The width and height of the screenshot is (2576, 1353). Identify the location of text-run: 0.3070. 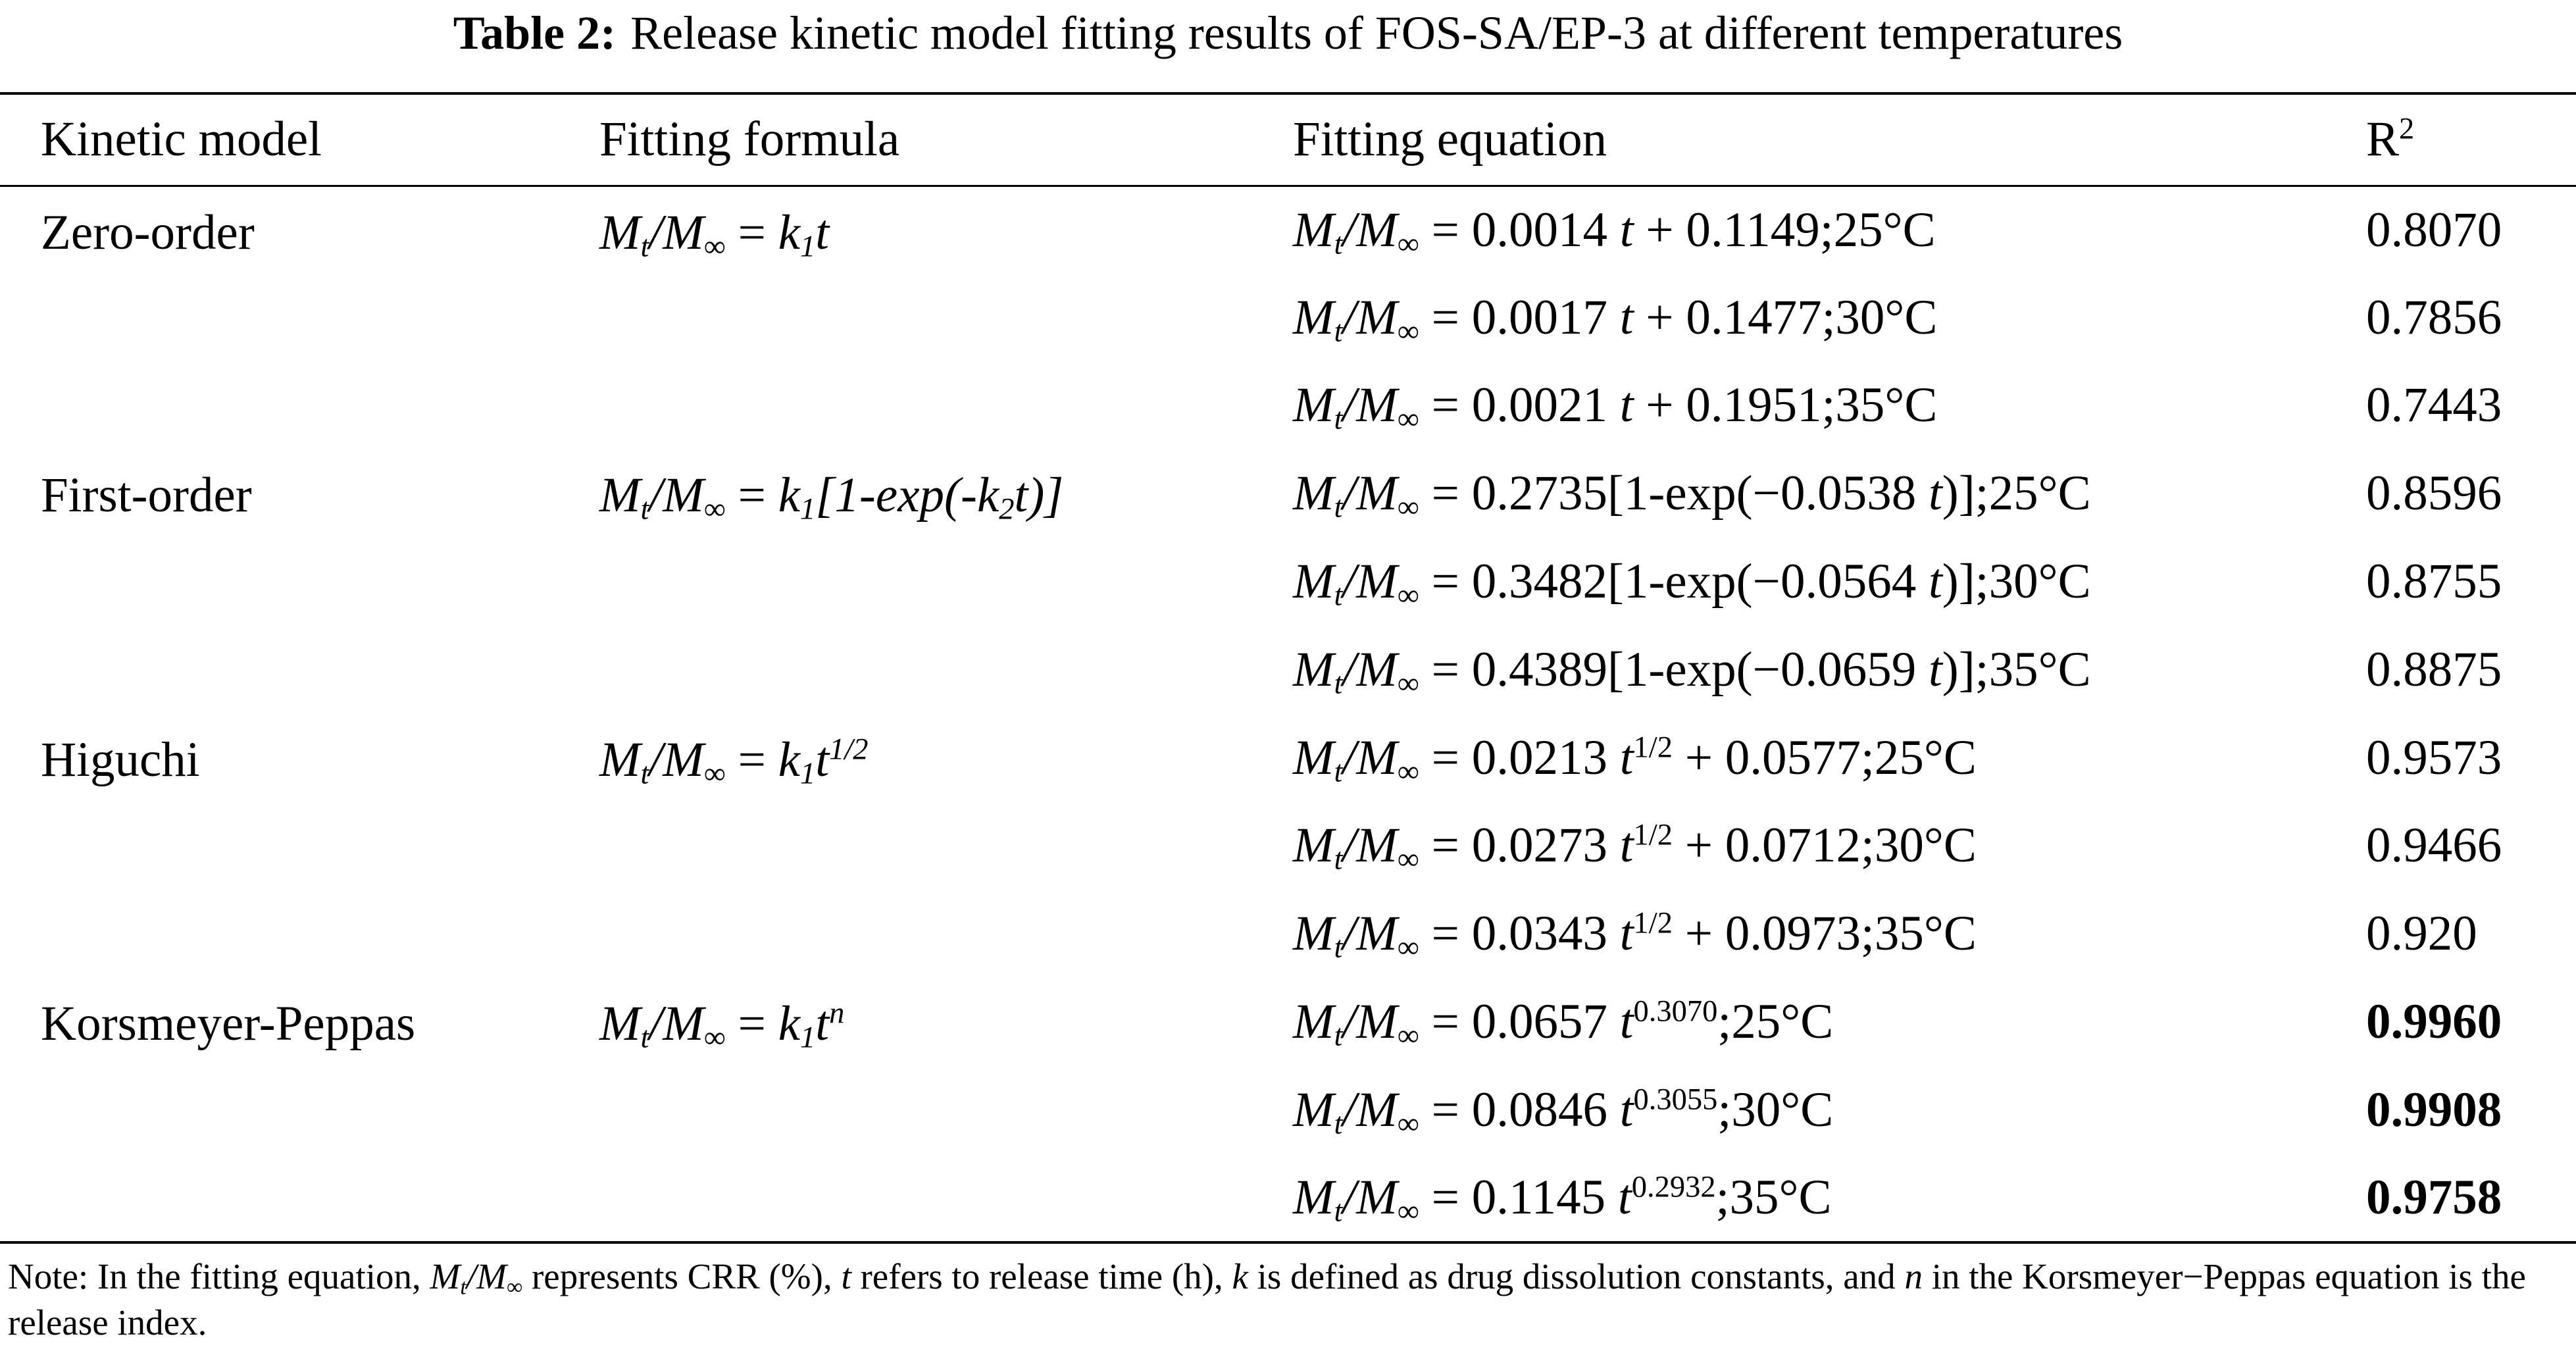
(1675, 1011).